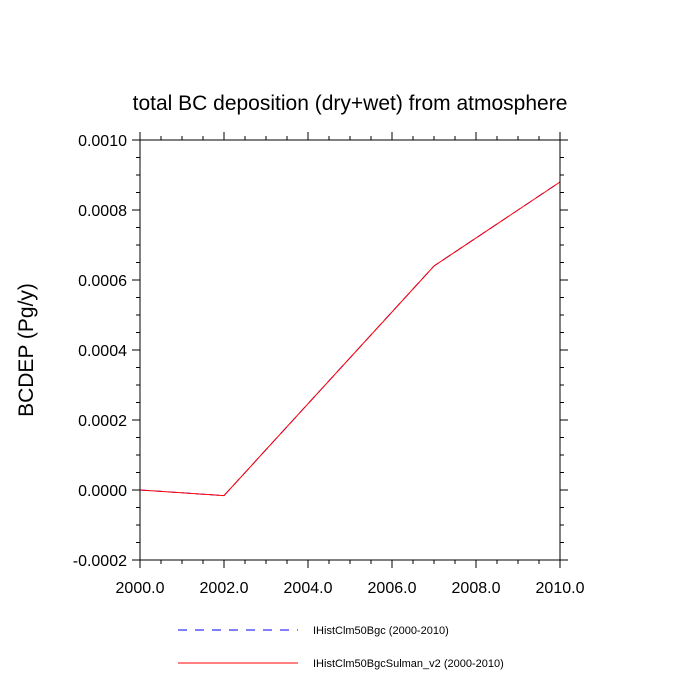  I want to click on y-tick-label: 0.0006, so click(102, 281).